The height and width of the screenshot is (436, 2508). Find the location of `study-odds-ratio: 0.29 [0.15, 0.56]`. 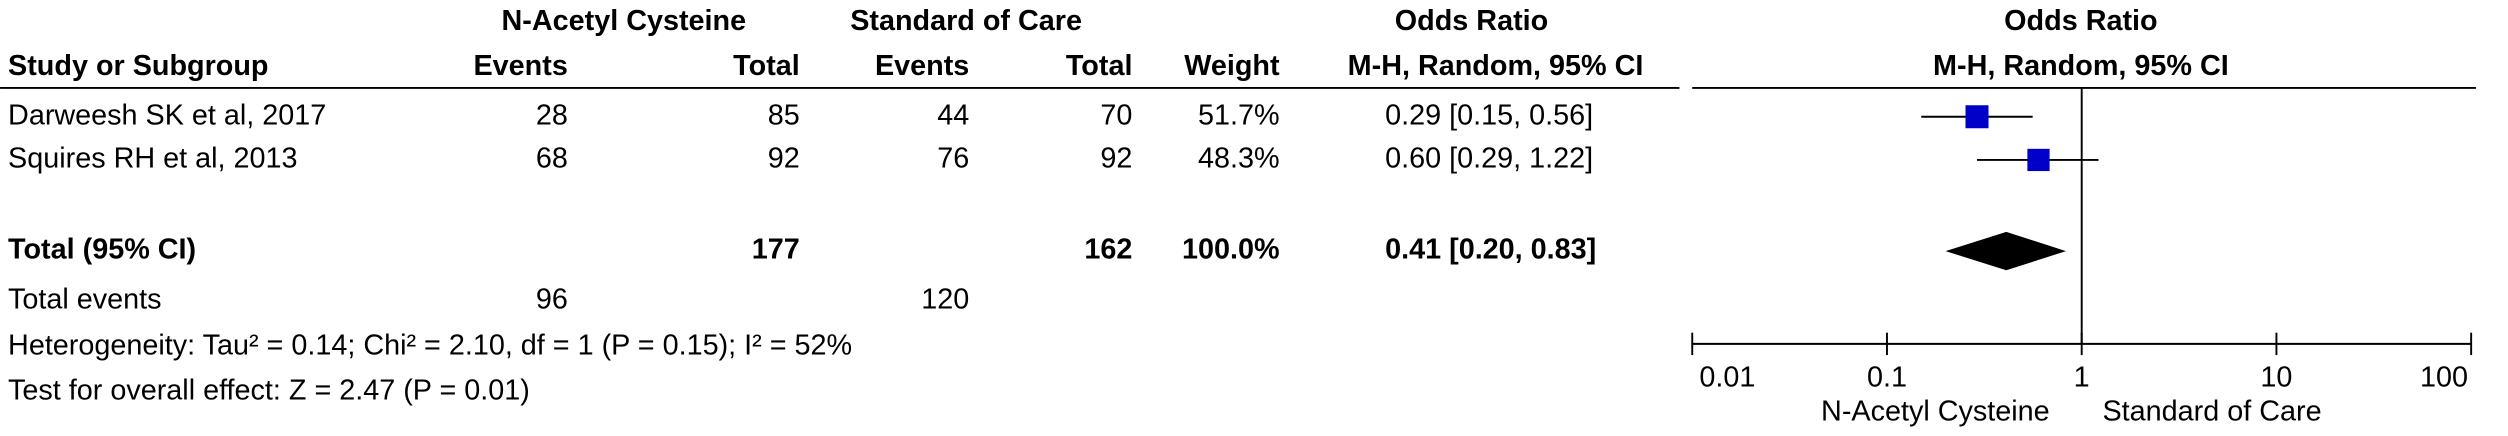

study-odds-ratio: 0.29 [0.15, 0.56] is located at coordinates (1489, 115).